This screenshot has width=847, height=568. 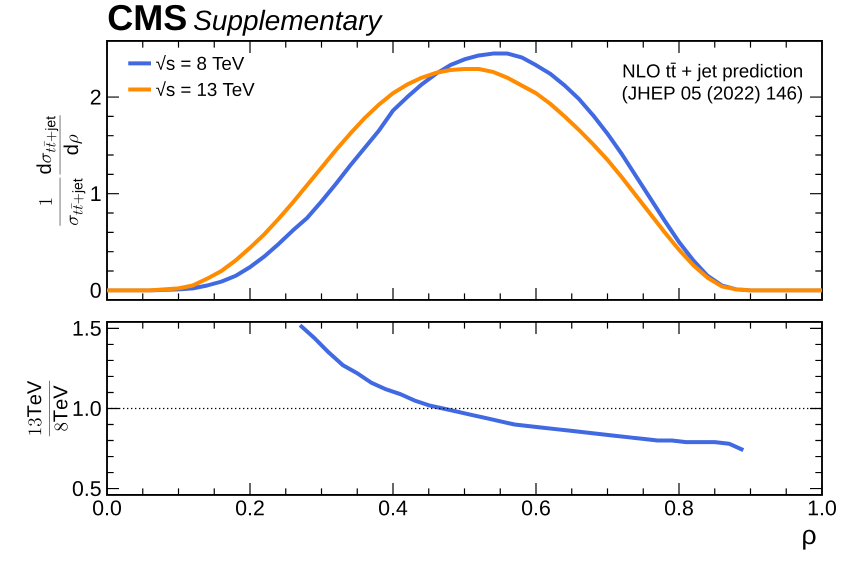 What do you see at coordinates (536, 508) in the screenshot?
I see `x-tick-label: 0.6` at bounding box center [536, 508].